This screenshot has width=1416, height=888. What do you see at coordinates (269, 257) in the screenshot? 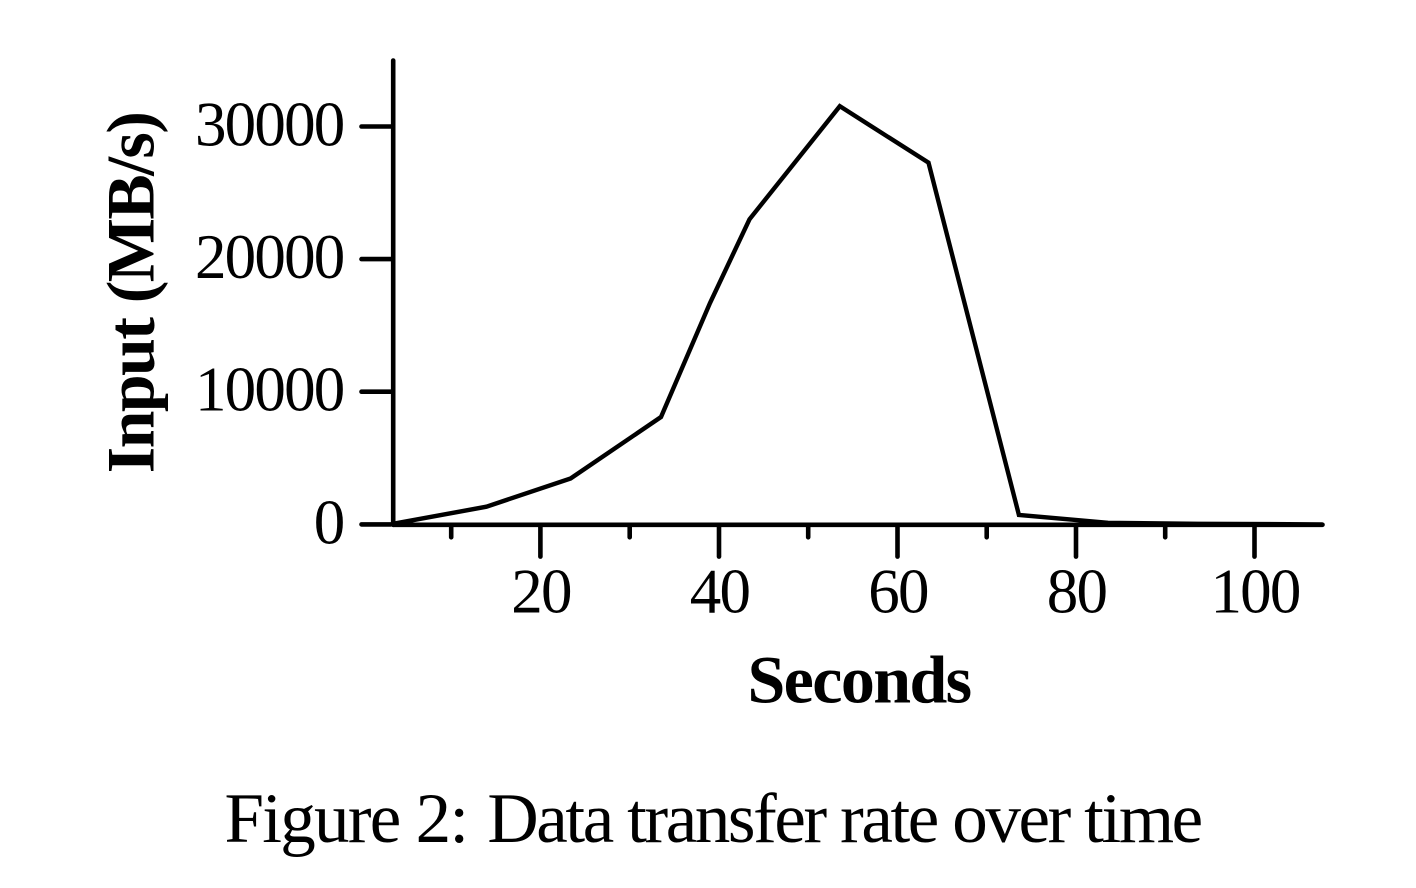
I see `svg-text: 20000` at bounding box center [269, 257].